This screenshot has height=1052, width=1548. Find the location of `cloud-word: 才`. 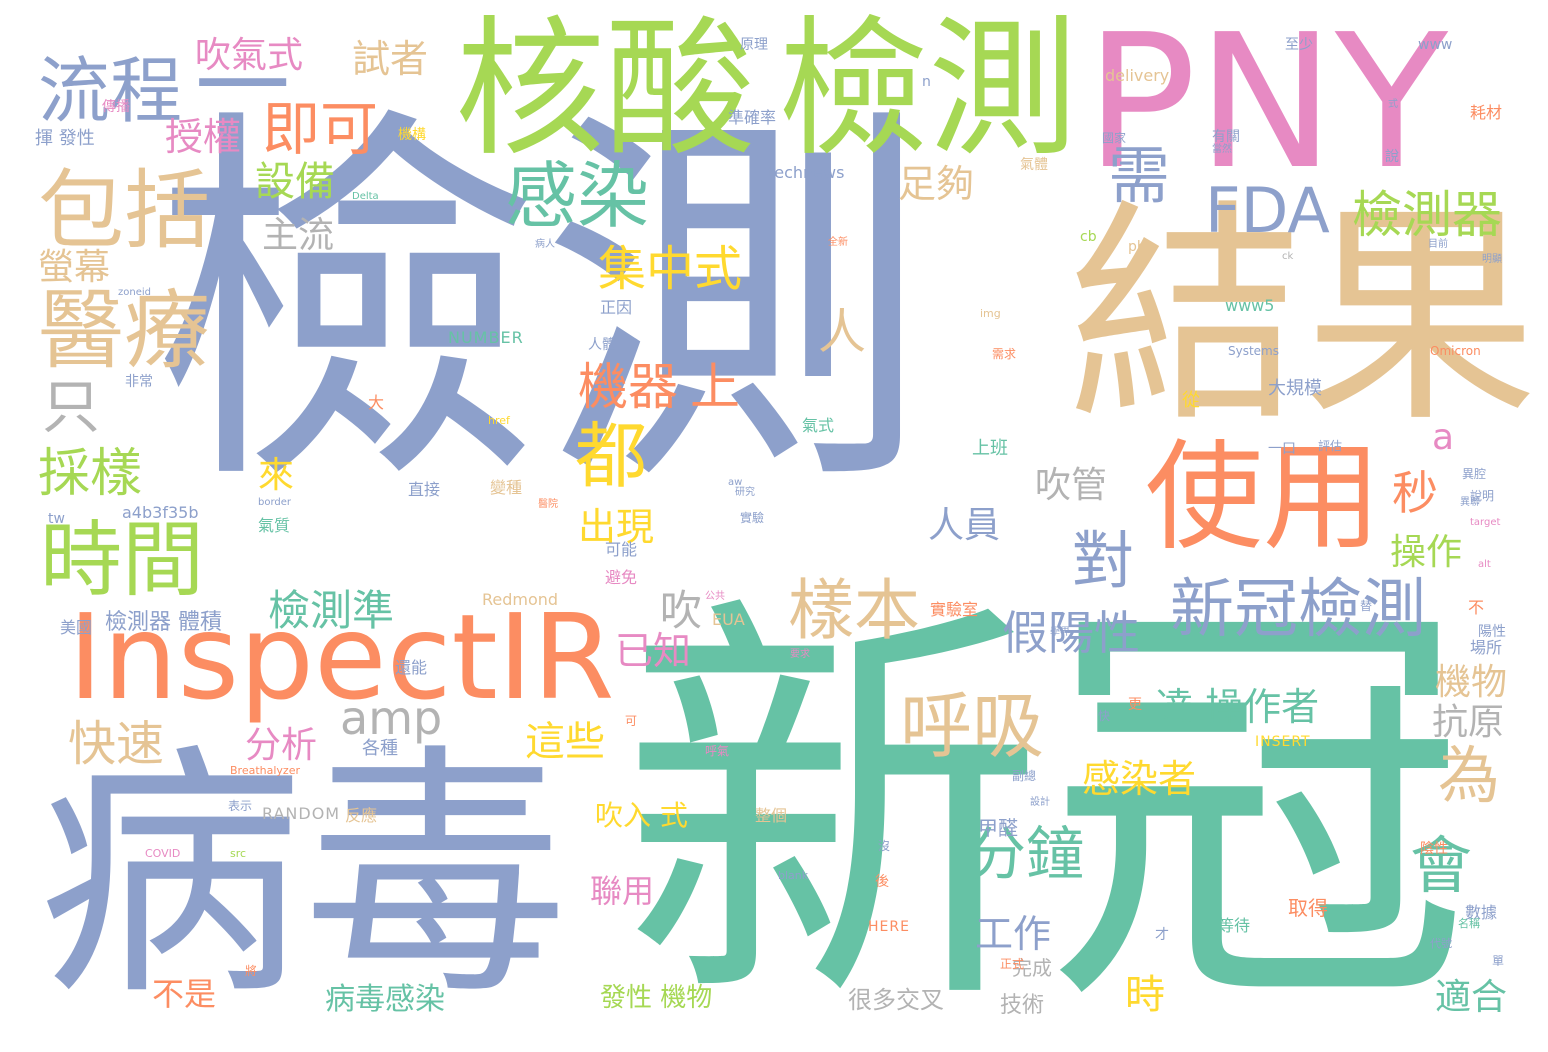

cloud-word: 才 is located at coordinates (1162, 935).